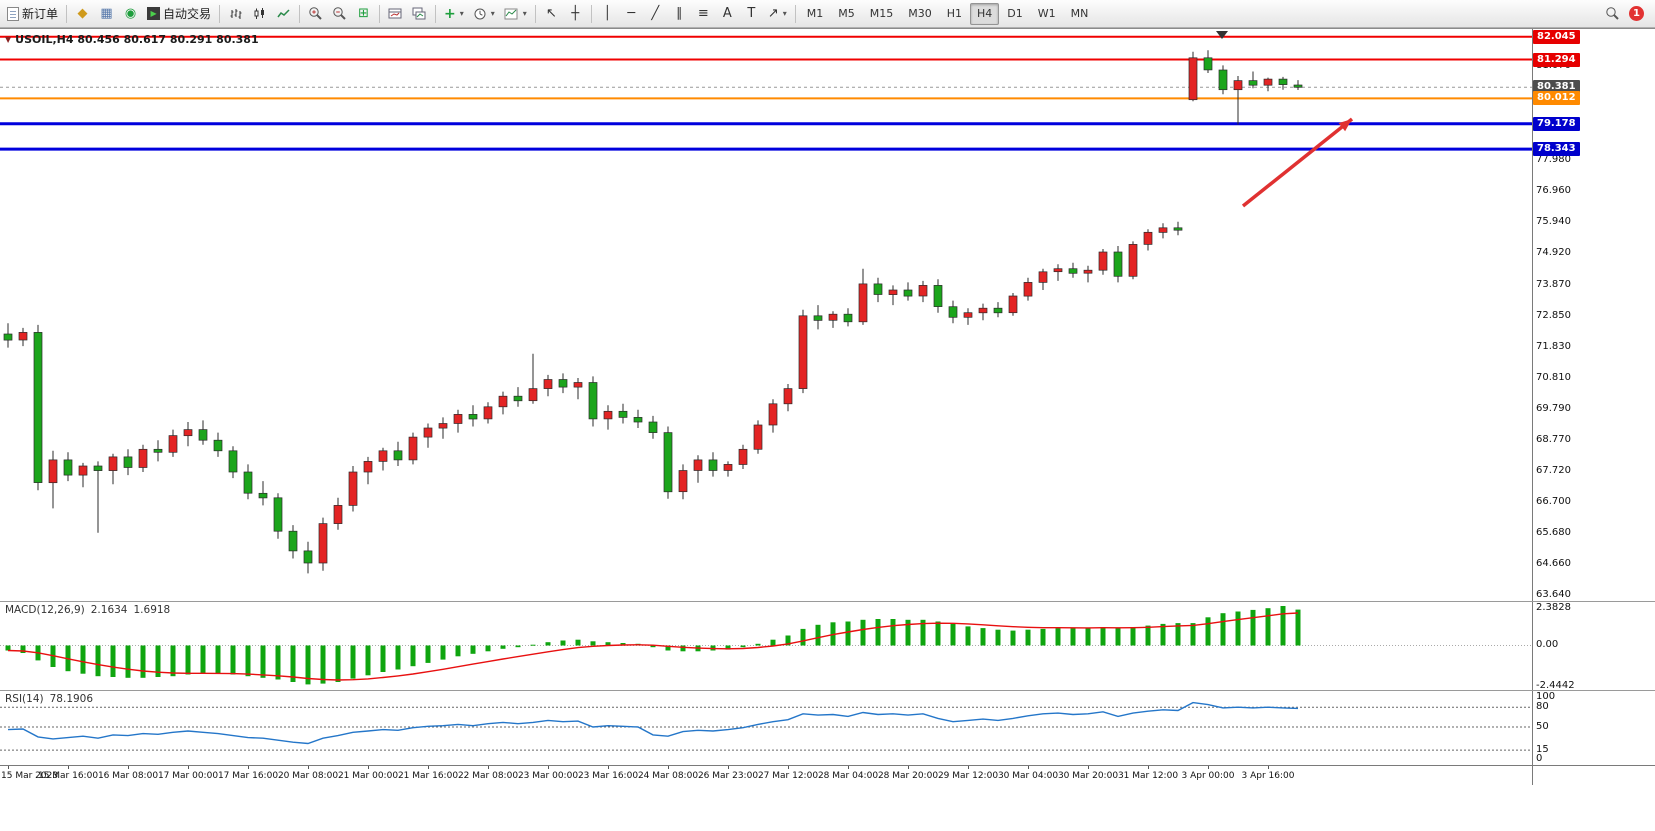  I want to click on time-label: 3 Apr 00:00, so click(1208, 776).